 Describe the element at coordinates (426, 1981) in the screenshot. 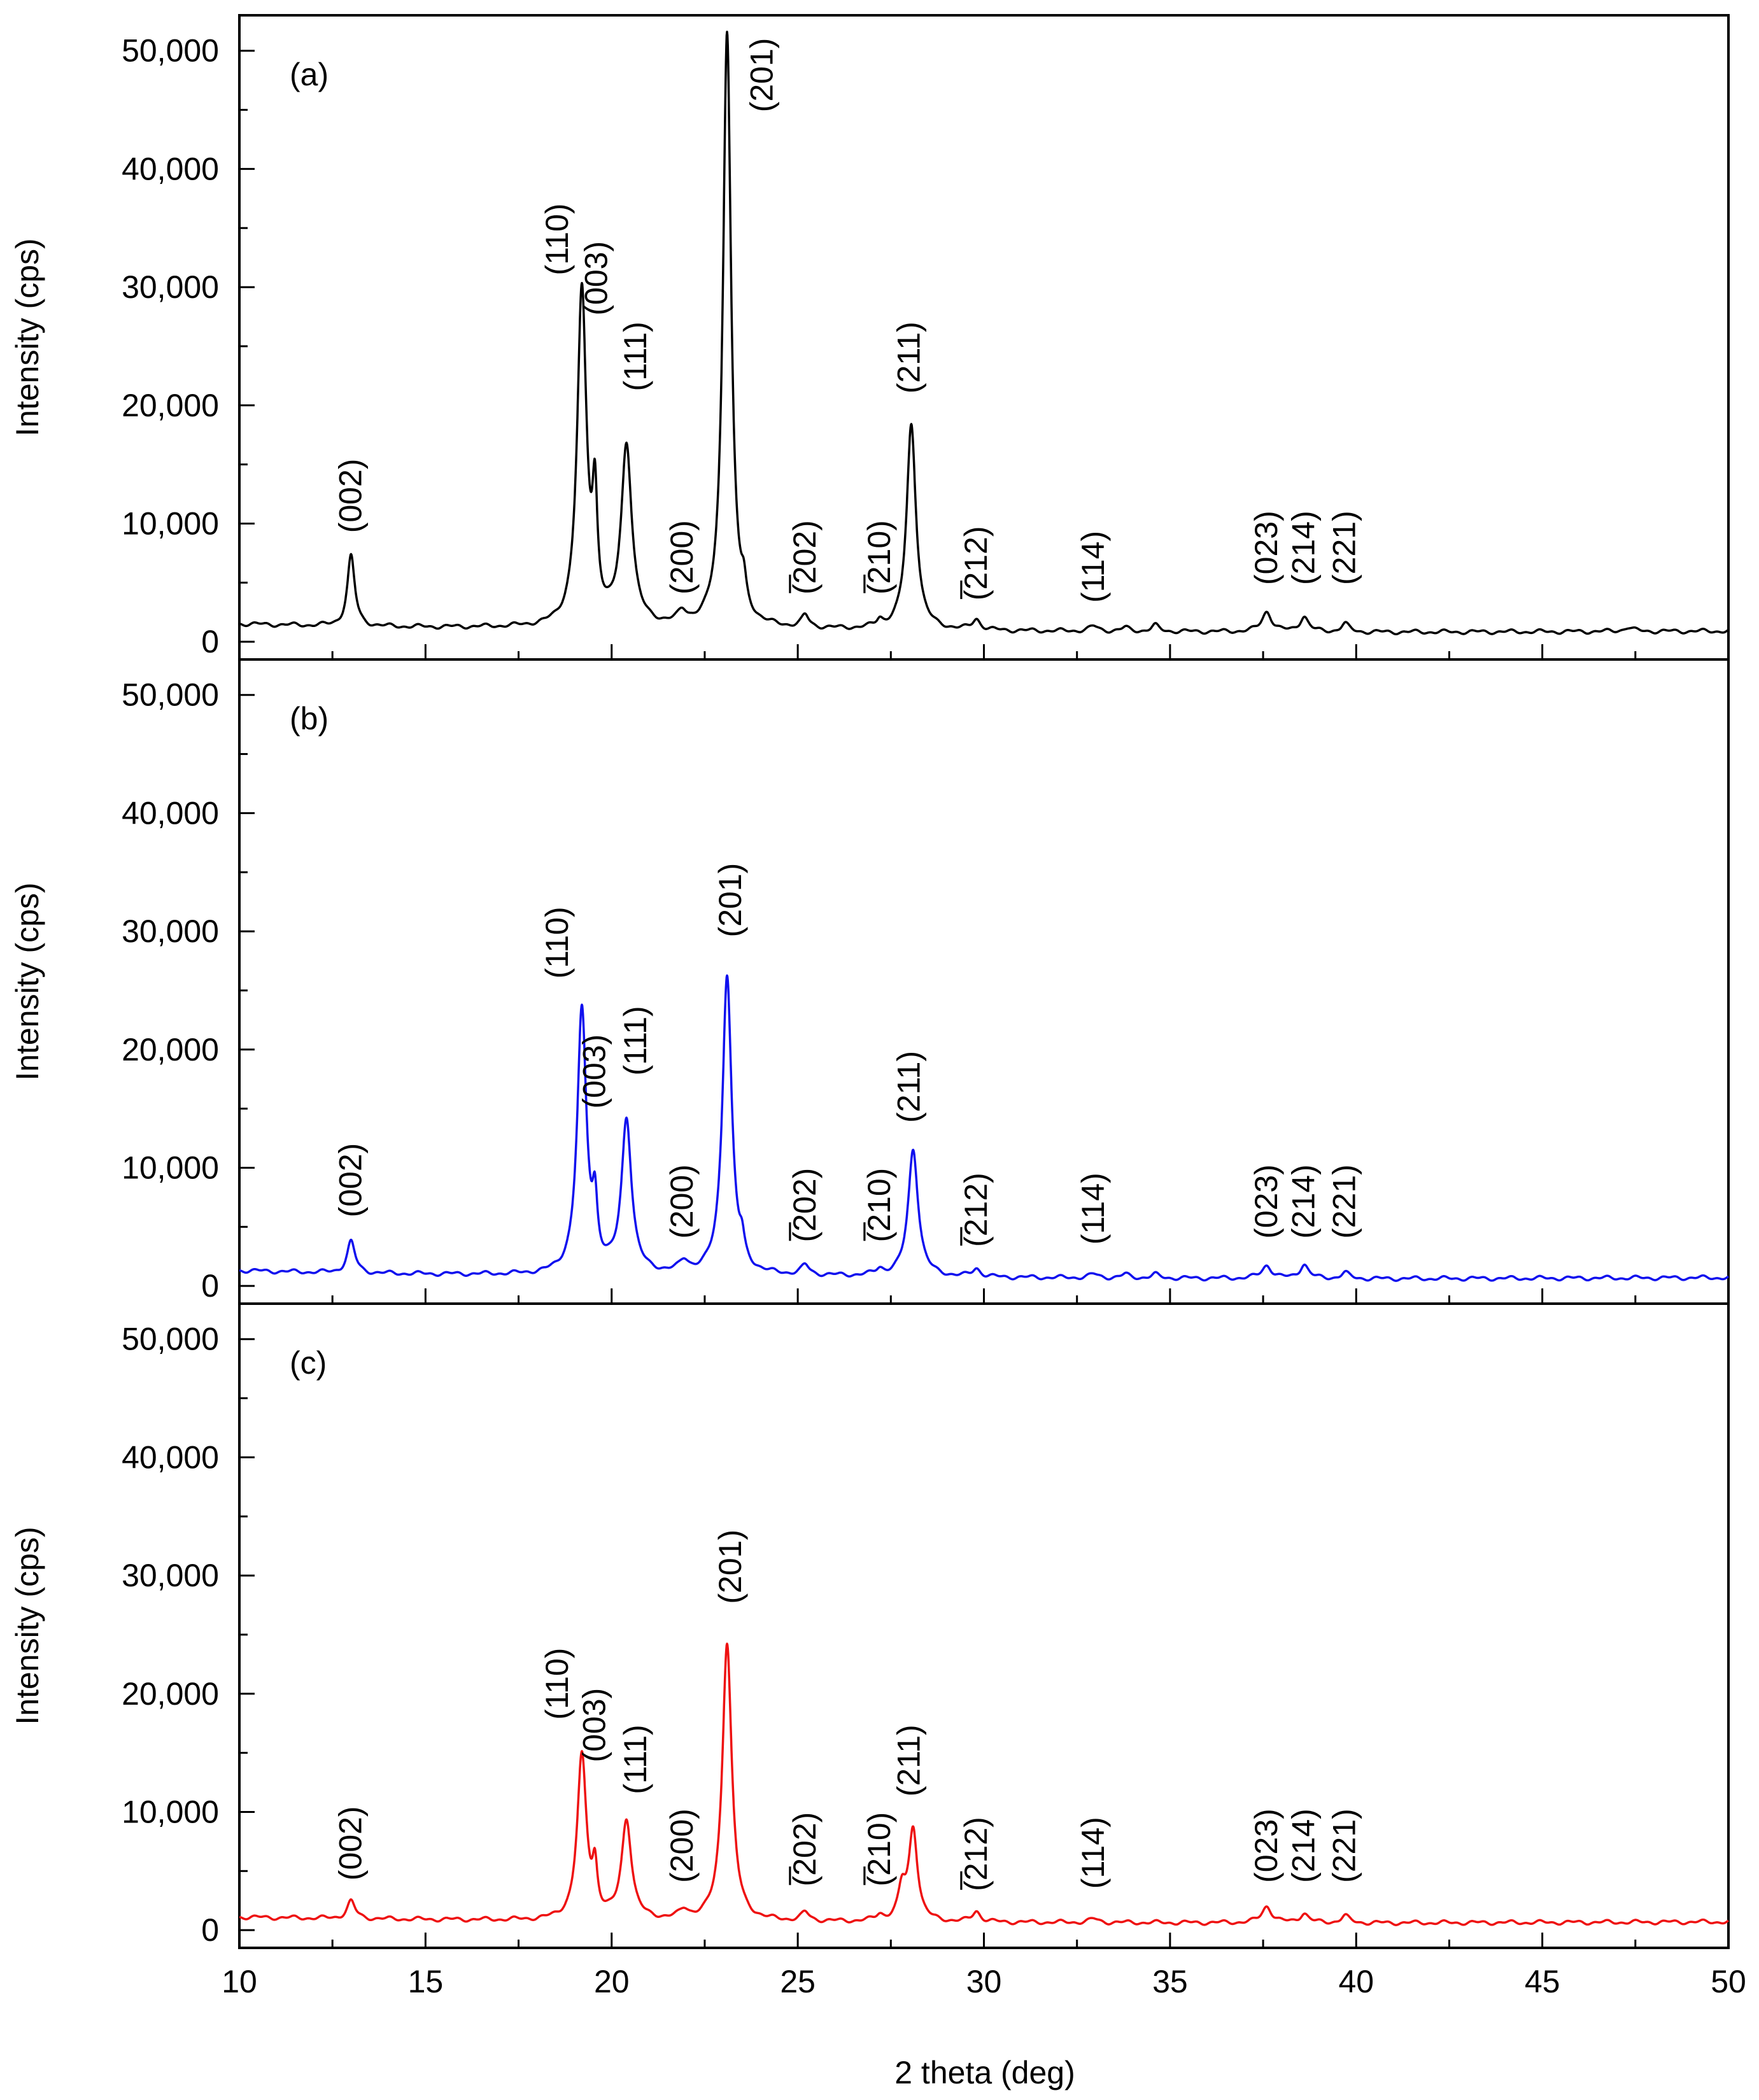

I see `x-tick-label: 15` at that location.